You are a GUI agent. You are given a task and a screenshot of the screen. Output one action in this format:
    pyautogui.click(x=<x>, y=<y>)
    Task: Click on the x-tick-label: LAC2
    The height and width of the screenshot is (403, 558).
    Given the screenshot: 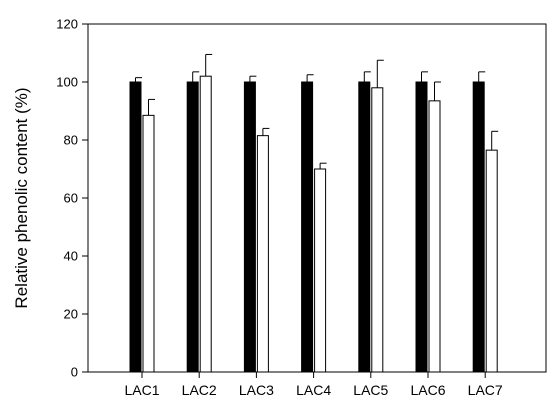 What is the action you would take?
    pyautogui.click(x=199, y=390)
    